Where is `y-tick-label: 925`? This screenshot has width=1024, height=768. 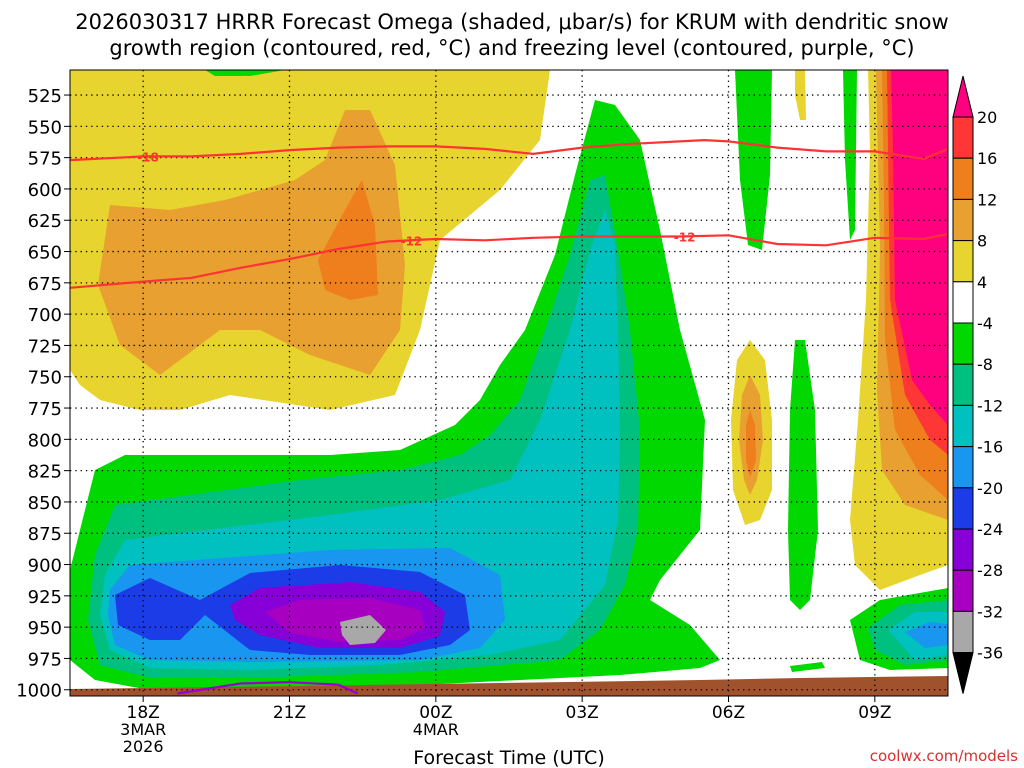 y-tick-label: 925 is located at coordinates (45, 597).